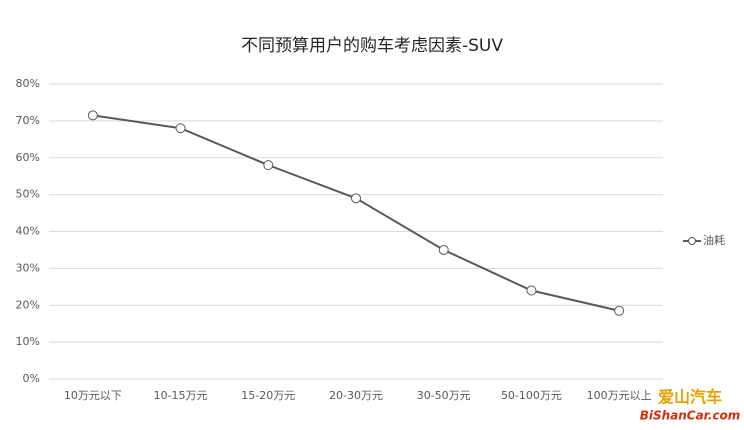 The width and height of the screenshot is (744, 430). I want to click on legend-label: 油耗, so click(714, 240).